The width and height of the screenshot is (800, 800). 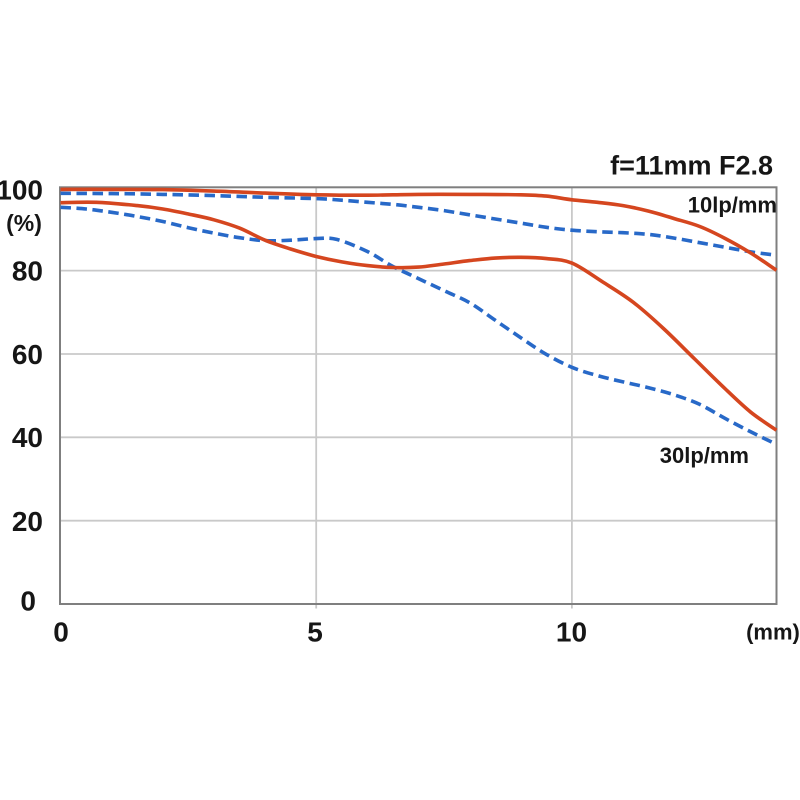 What do you see at coordinates (315, 632) in the screenshot?
I see `svg-text: 5` at bounding box center [315, 632].